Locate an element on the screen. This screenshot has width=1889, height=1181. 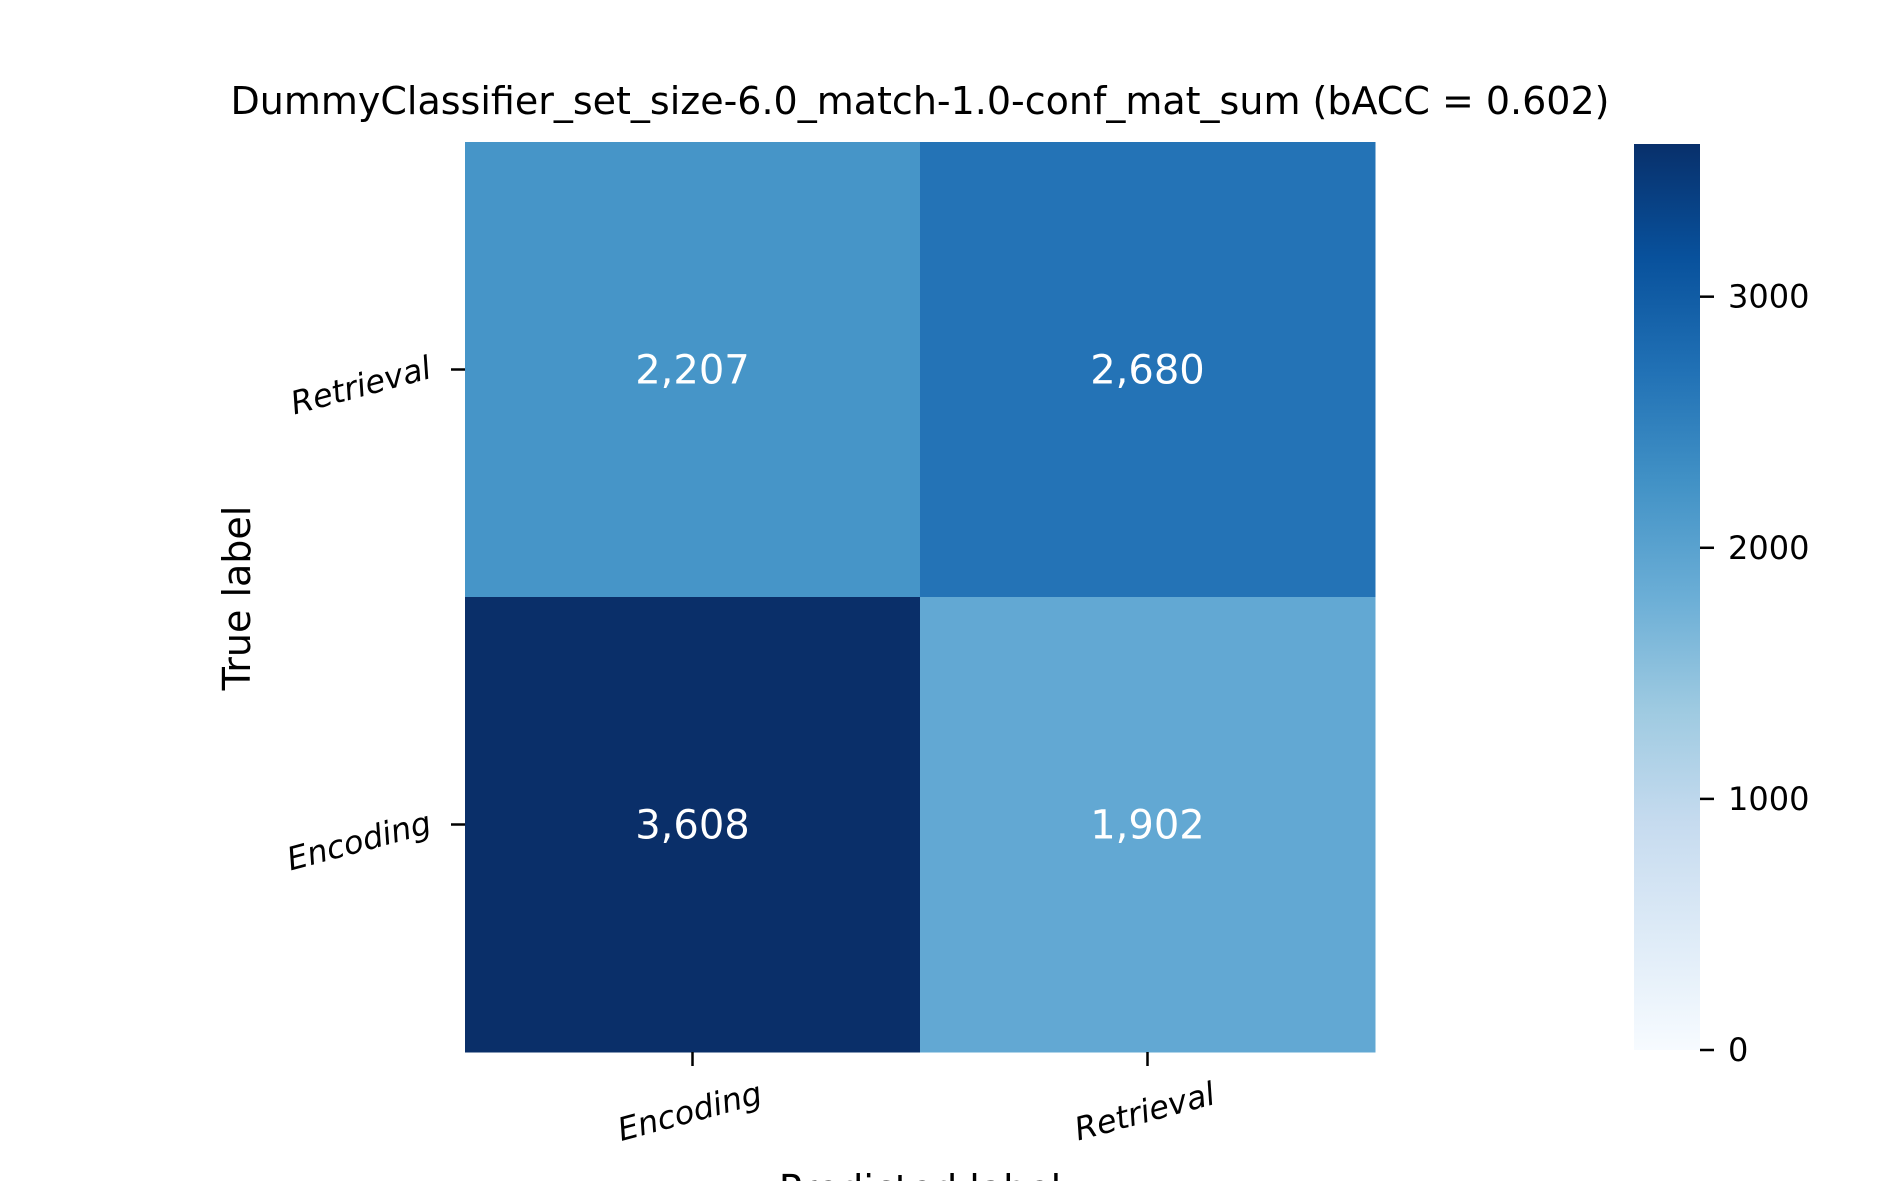
x-tick-label: Encoding is located at coordinates (690, 1111).